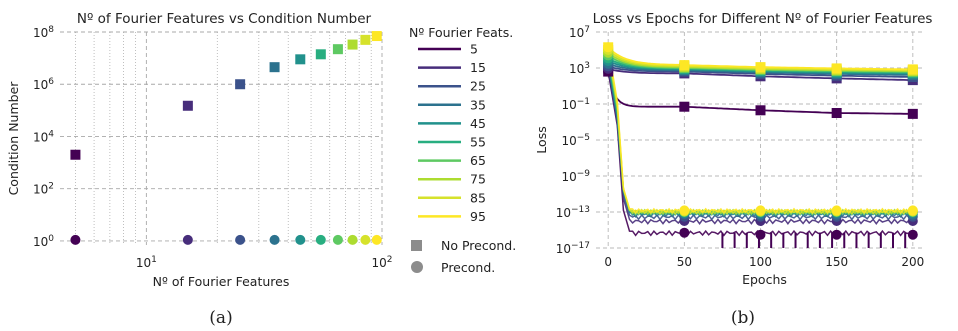 This screenshot has height=331, width=958. I want to click on y-tick-label: 10⁻⁹, so click(575, 176).